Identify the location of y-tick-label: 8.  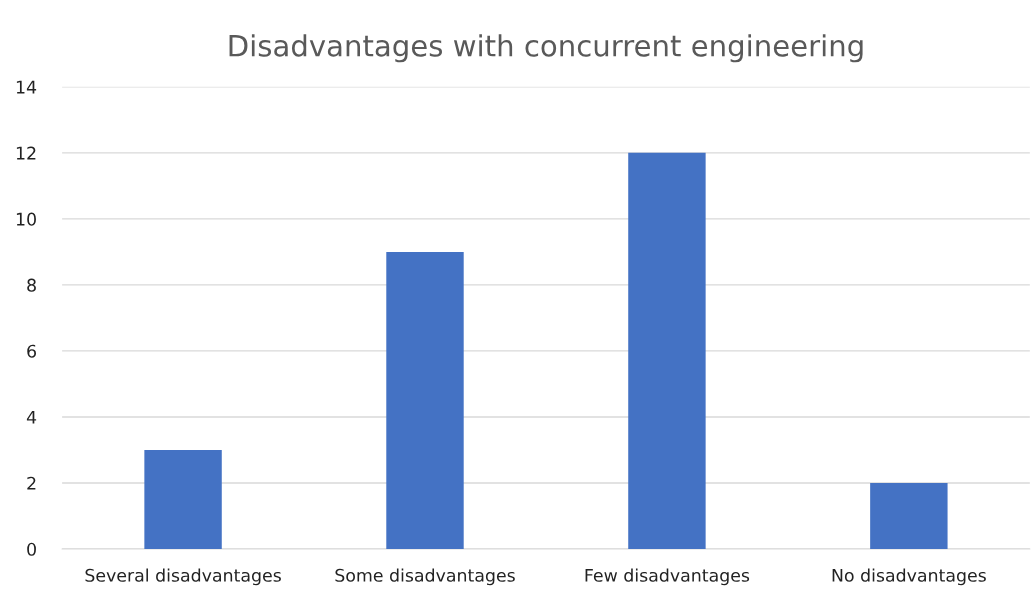
(31, 285).